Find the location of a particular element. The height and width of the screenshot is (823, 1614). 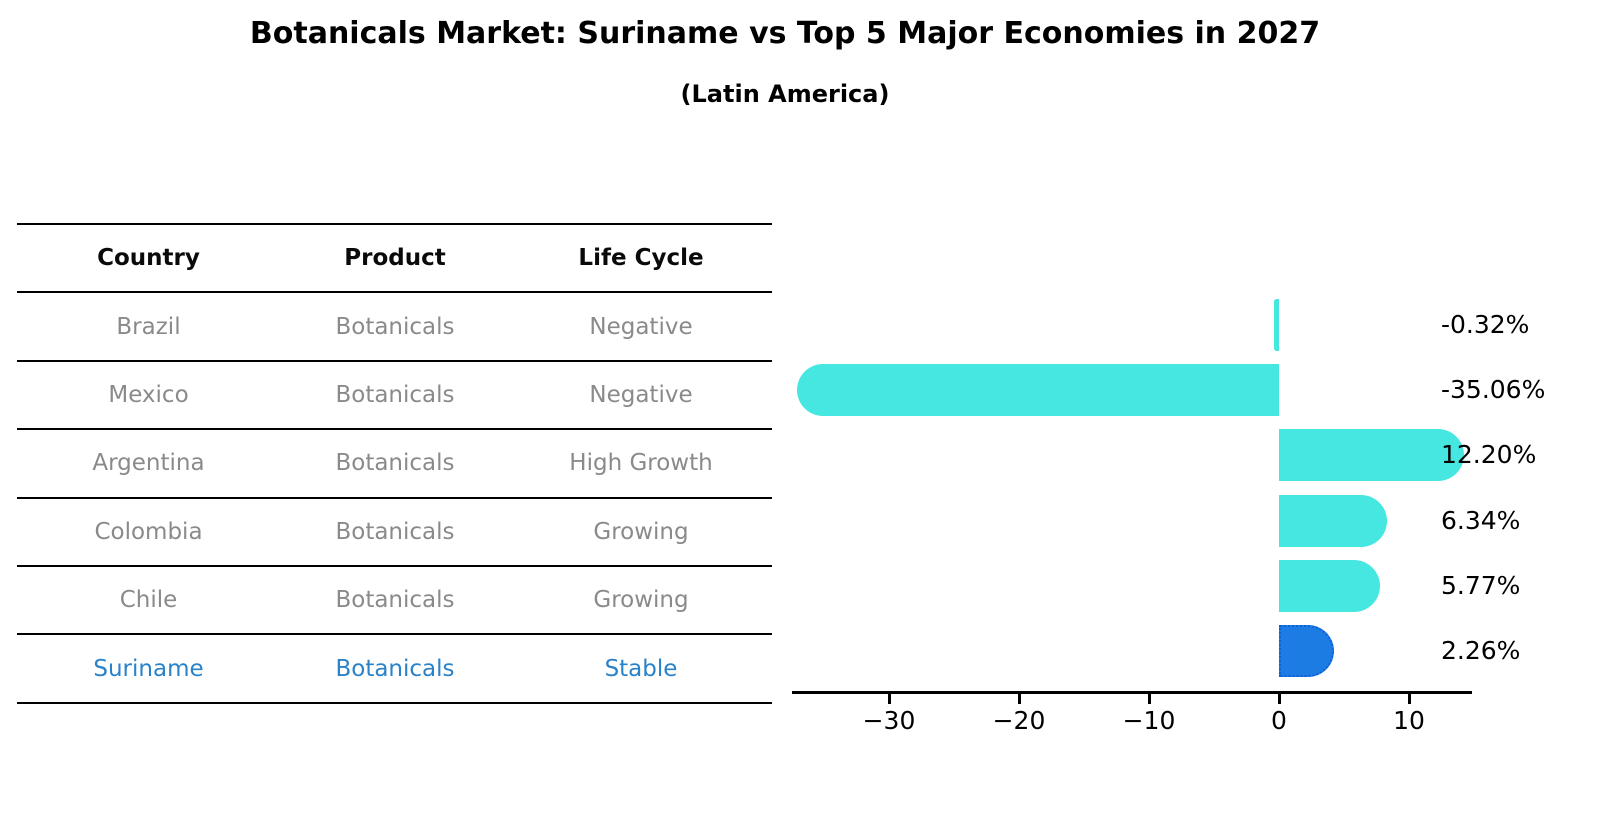

chart-subtitle: (Latin America) is located at coordinates (785, 94).